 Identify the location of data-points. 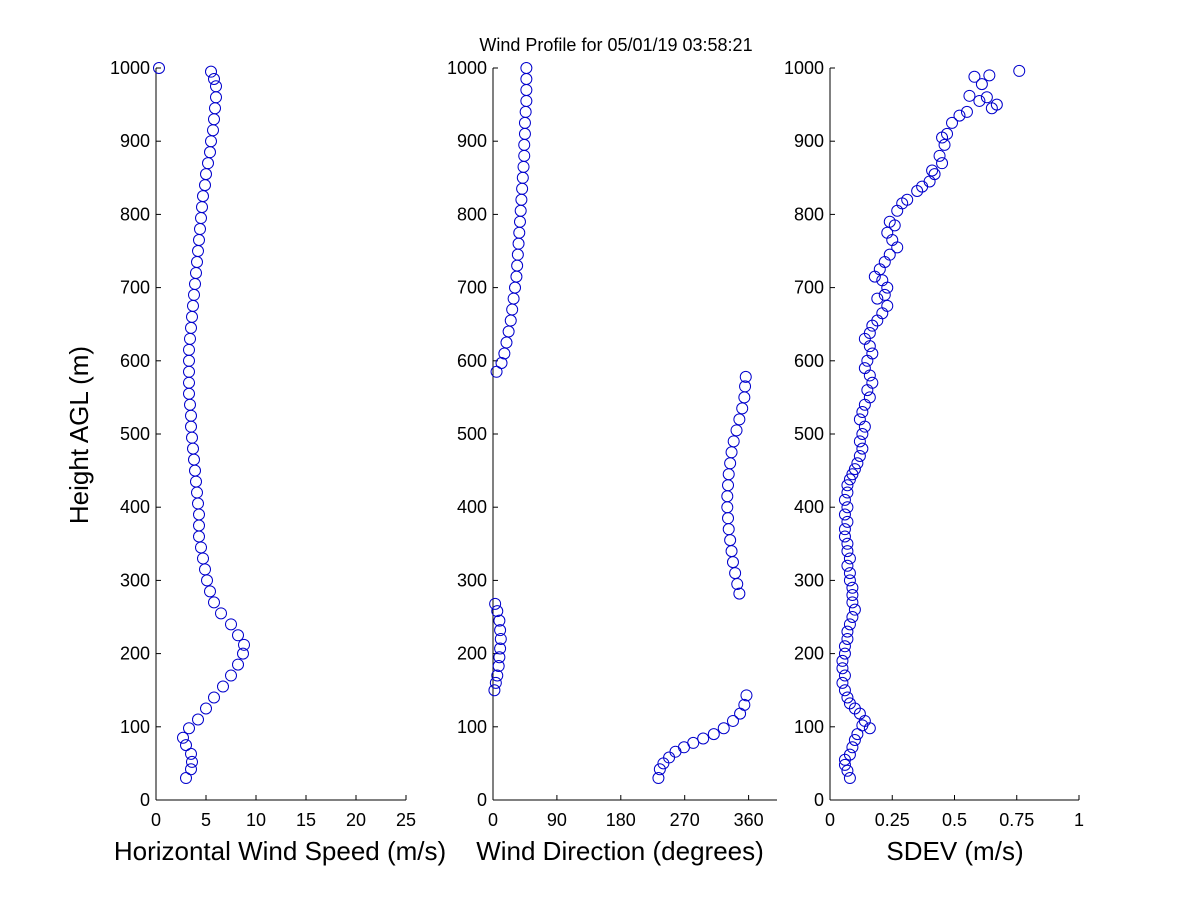
(931, 424).